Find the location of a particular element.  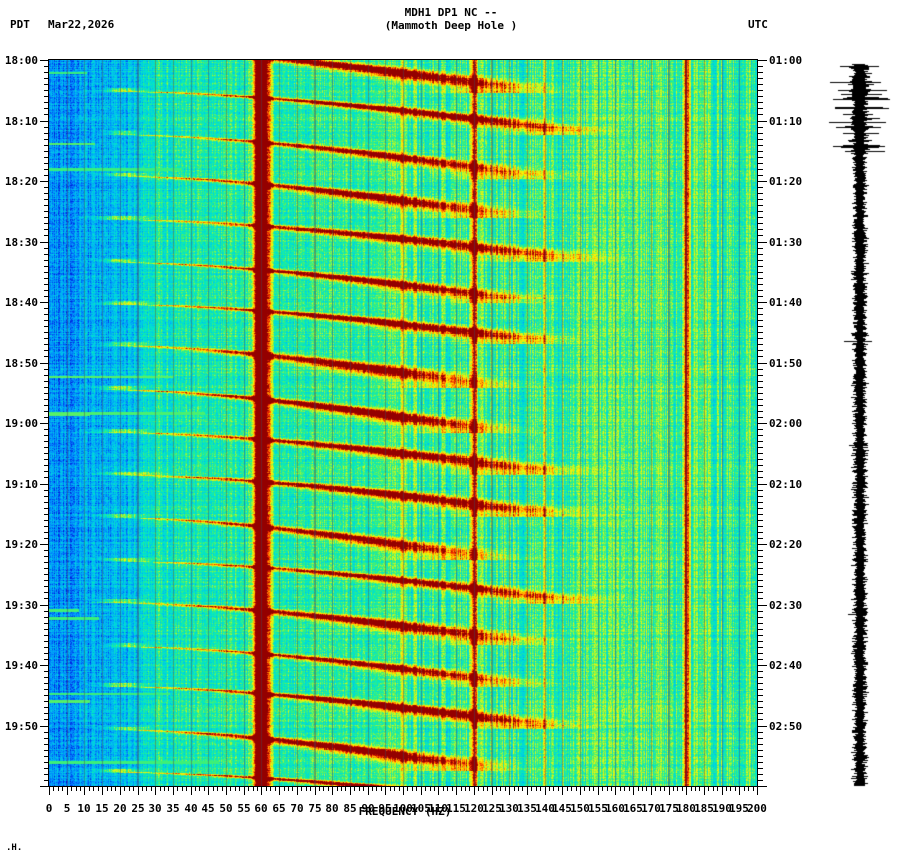

freq-label: 75 is located at coordinates (315, 808).